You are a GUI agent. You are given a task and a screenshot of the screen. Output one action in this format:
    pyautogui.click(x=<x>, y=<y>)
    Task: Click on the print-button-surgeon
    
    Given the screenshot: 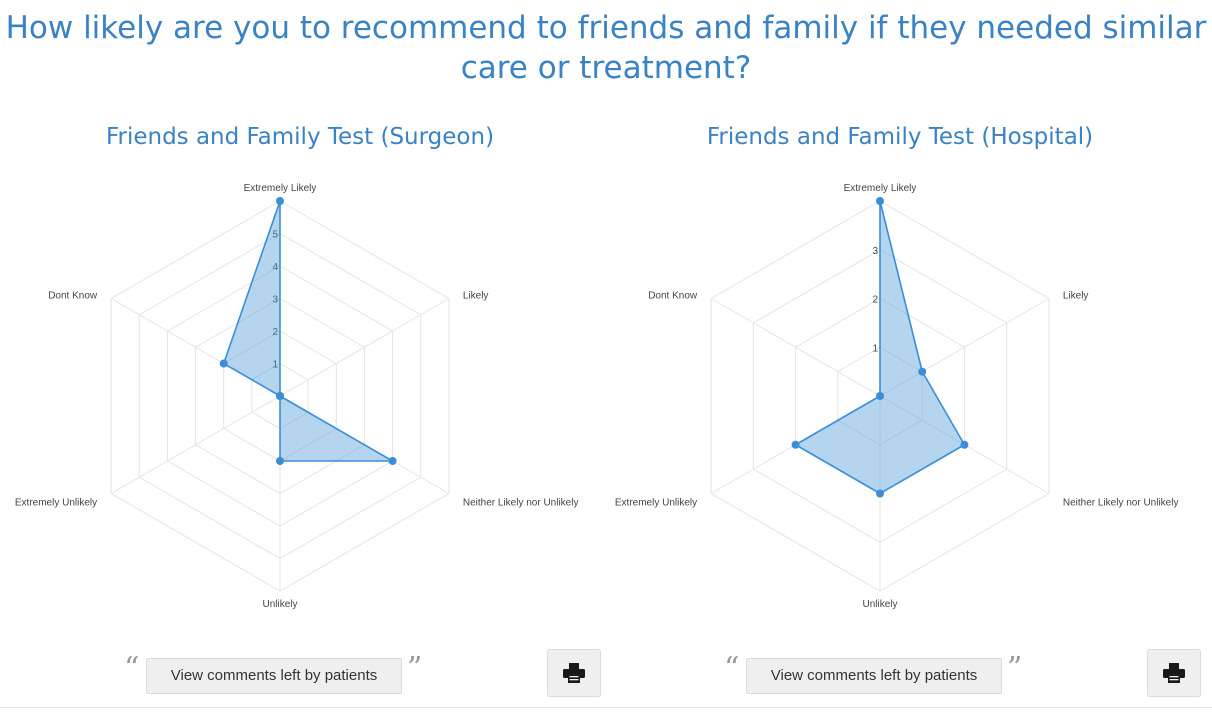 What is the action you would take?
    pyautogui.click(x=574, y=673)
    